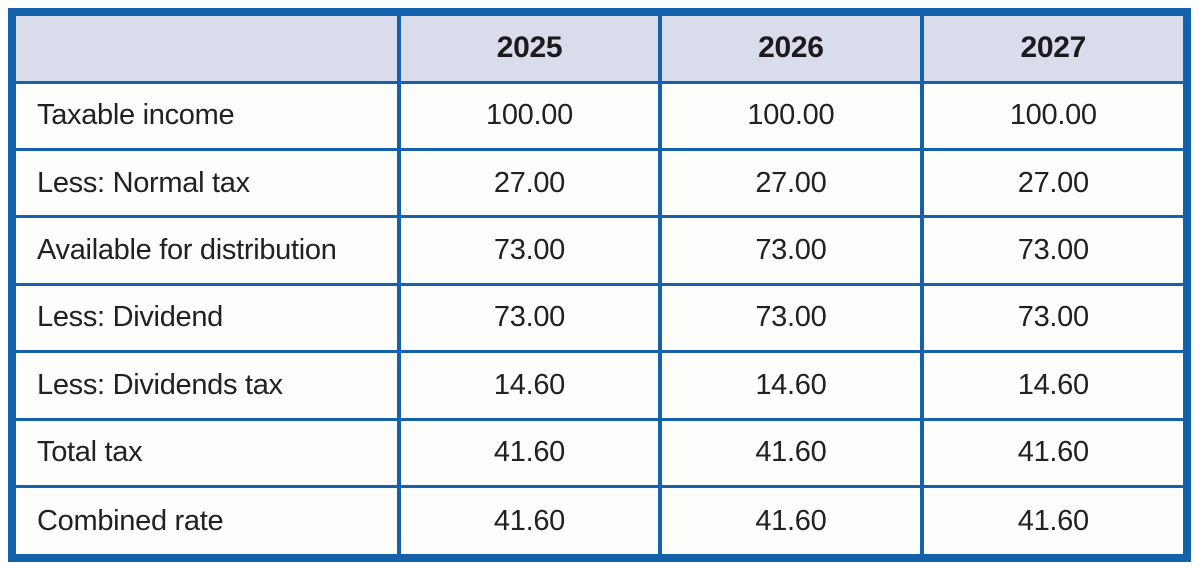  I want to click on row-label: Taxable income, so click(207, 115).